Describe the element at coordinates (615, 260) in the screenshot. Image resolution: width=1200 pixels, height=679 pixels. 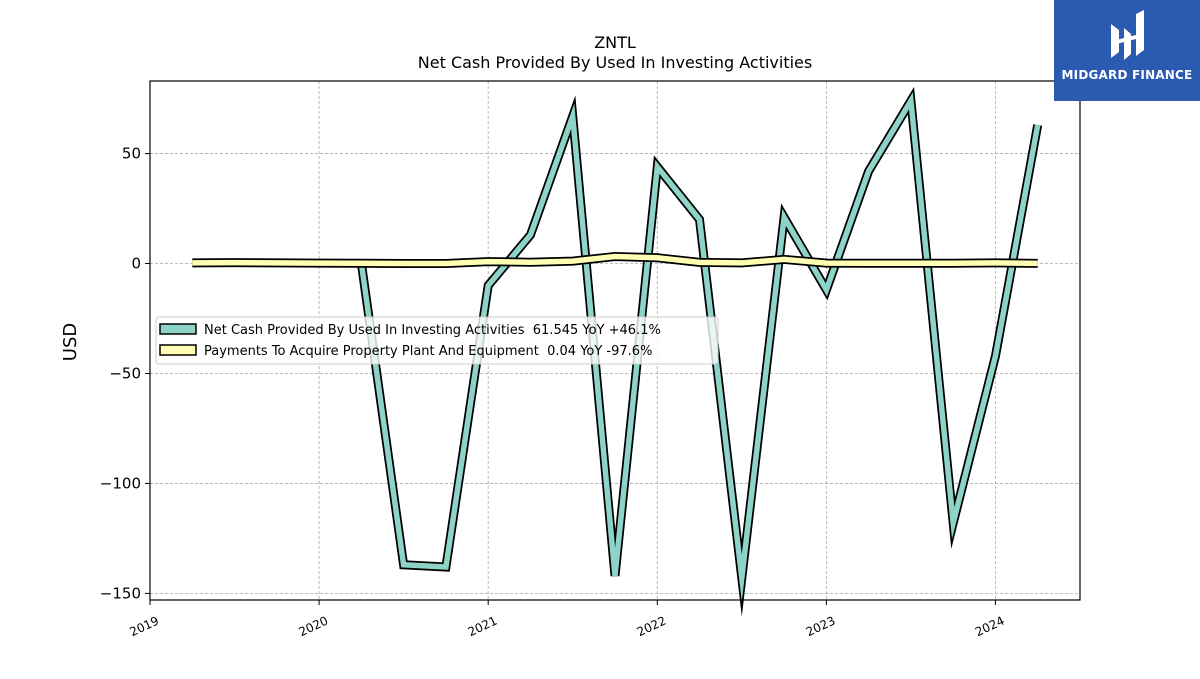
I see `series-1-line` at that location.